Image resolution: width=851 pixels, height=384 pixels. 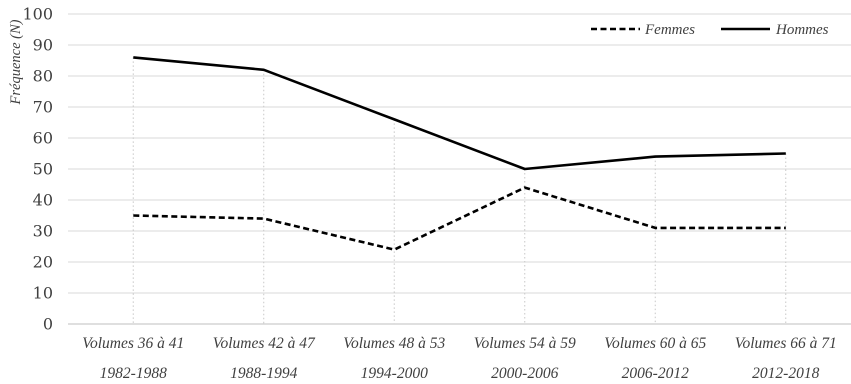 What do you see at coordinates (37, 14) in the screenshot?
I see `y-tick-label: 100` at bounding box center [37, 14].